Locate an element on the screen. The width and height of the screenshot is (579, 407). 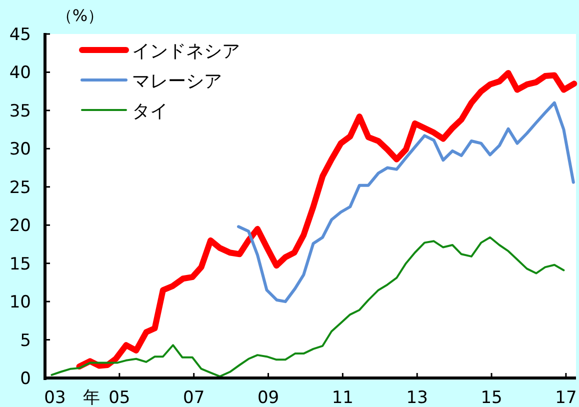
x-tick-label: 15 is located at coordinates (491, 397).